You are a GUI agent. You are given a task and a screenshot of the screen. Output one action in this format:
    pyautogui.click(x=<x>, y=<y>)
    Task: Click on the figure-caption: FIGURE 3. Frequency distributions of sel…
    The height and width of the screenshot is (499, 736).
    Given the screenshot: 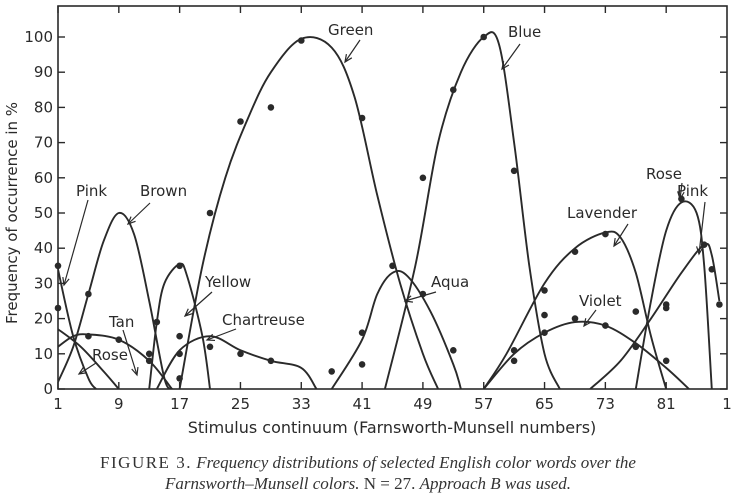 What is the action you would take?
    pyautogui.click(x=368, y=473)
    